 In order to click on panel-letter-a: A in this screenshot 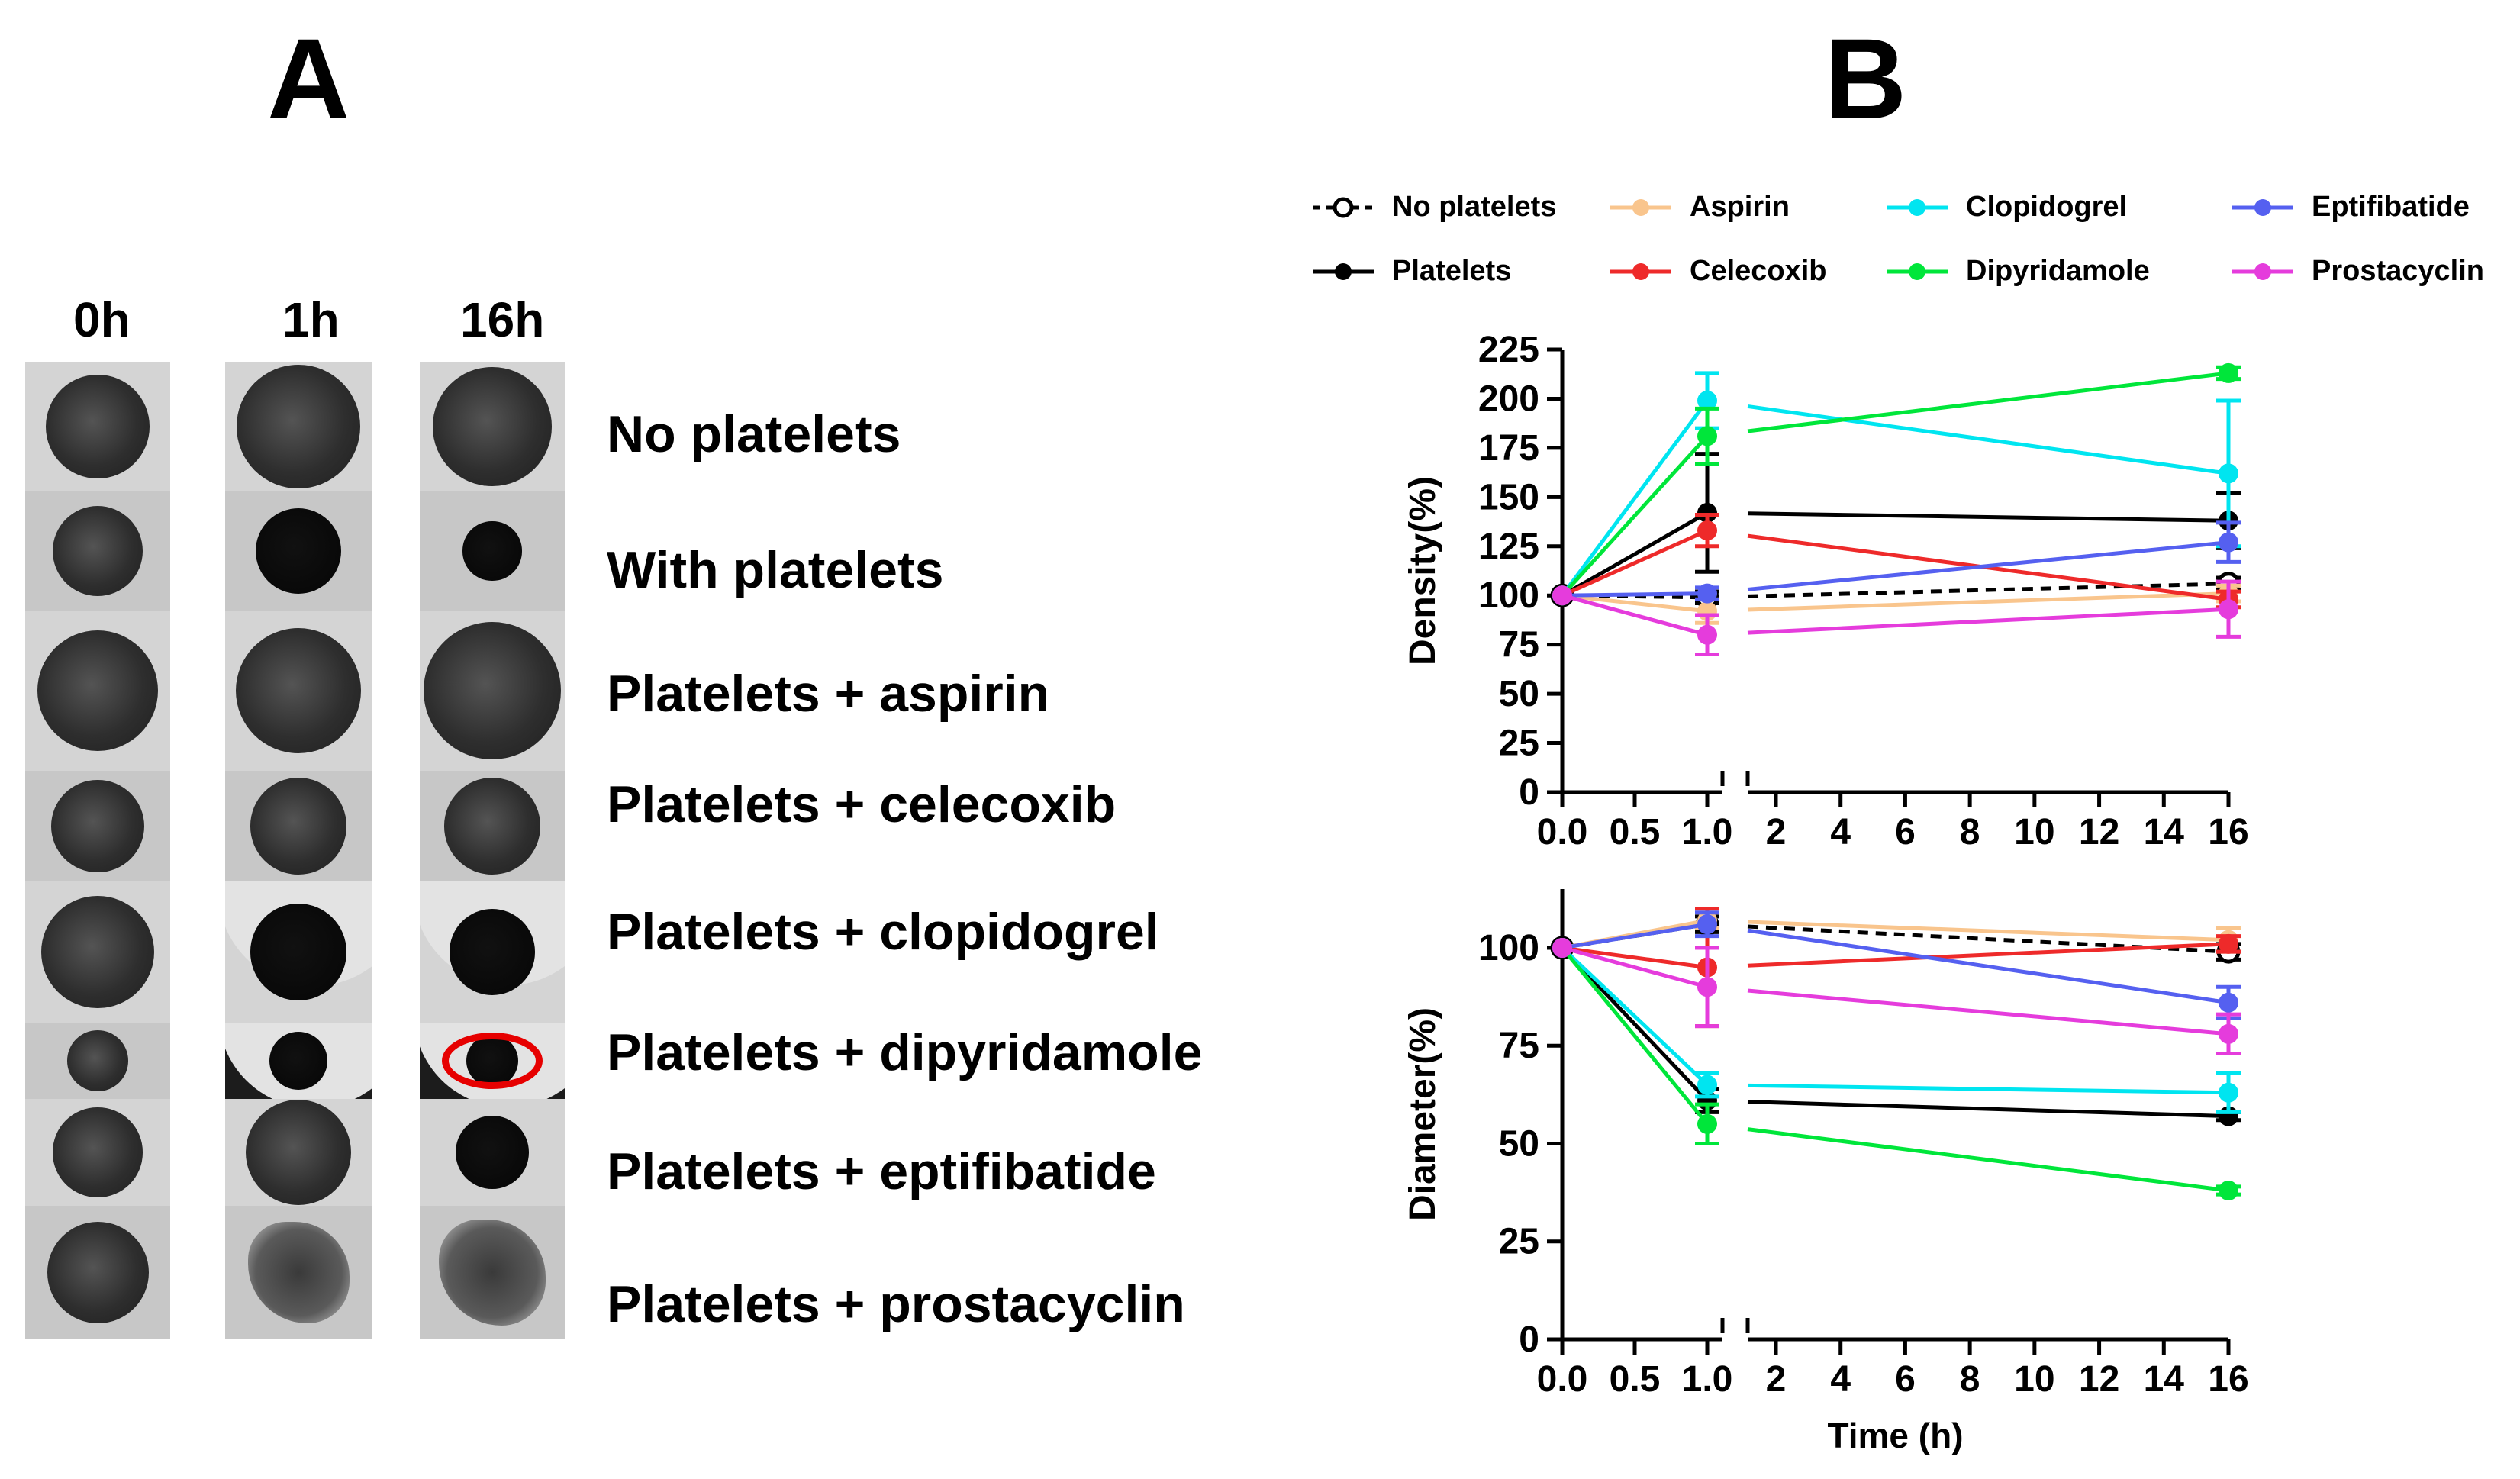, I will do `click(308, 78)`.